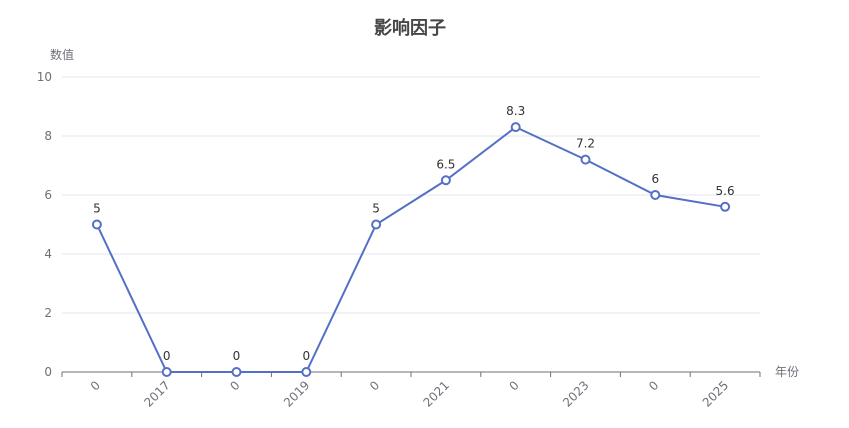 The width and height of the screenshot is (849, 428). I want to click on x-tick-label: 2017, so click(156, 393).